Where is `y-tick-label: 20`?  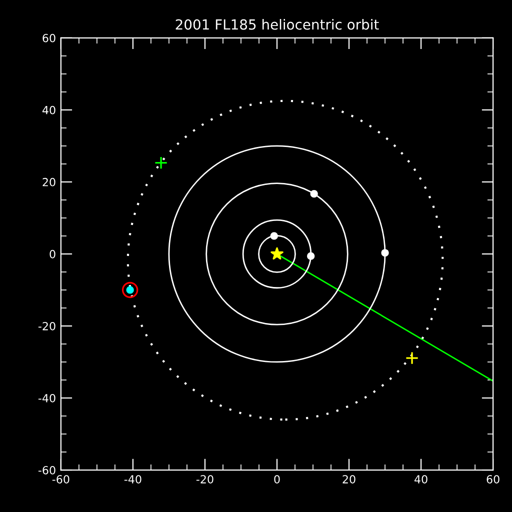
y-tick-label: 20 is located at coordinates (49, 182).